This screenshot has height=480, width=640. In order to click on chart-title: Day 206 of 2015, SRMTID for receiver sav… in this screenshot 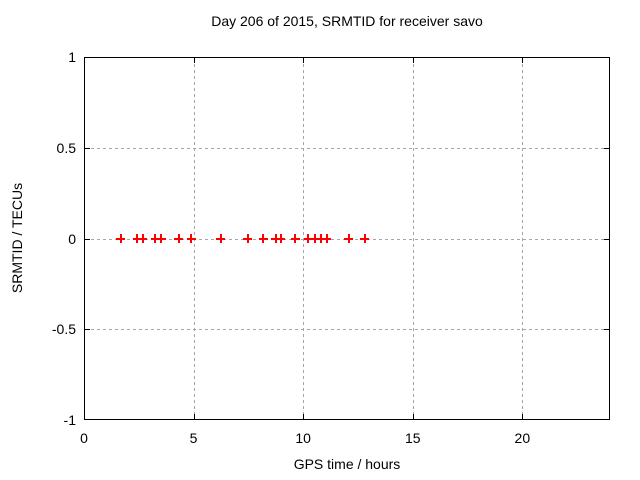, I will do `click(347, 21)`.